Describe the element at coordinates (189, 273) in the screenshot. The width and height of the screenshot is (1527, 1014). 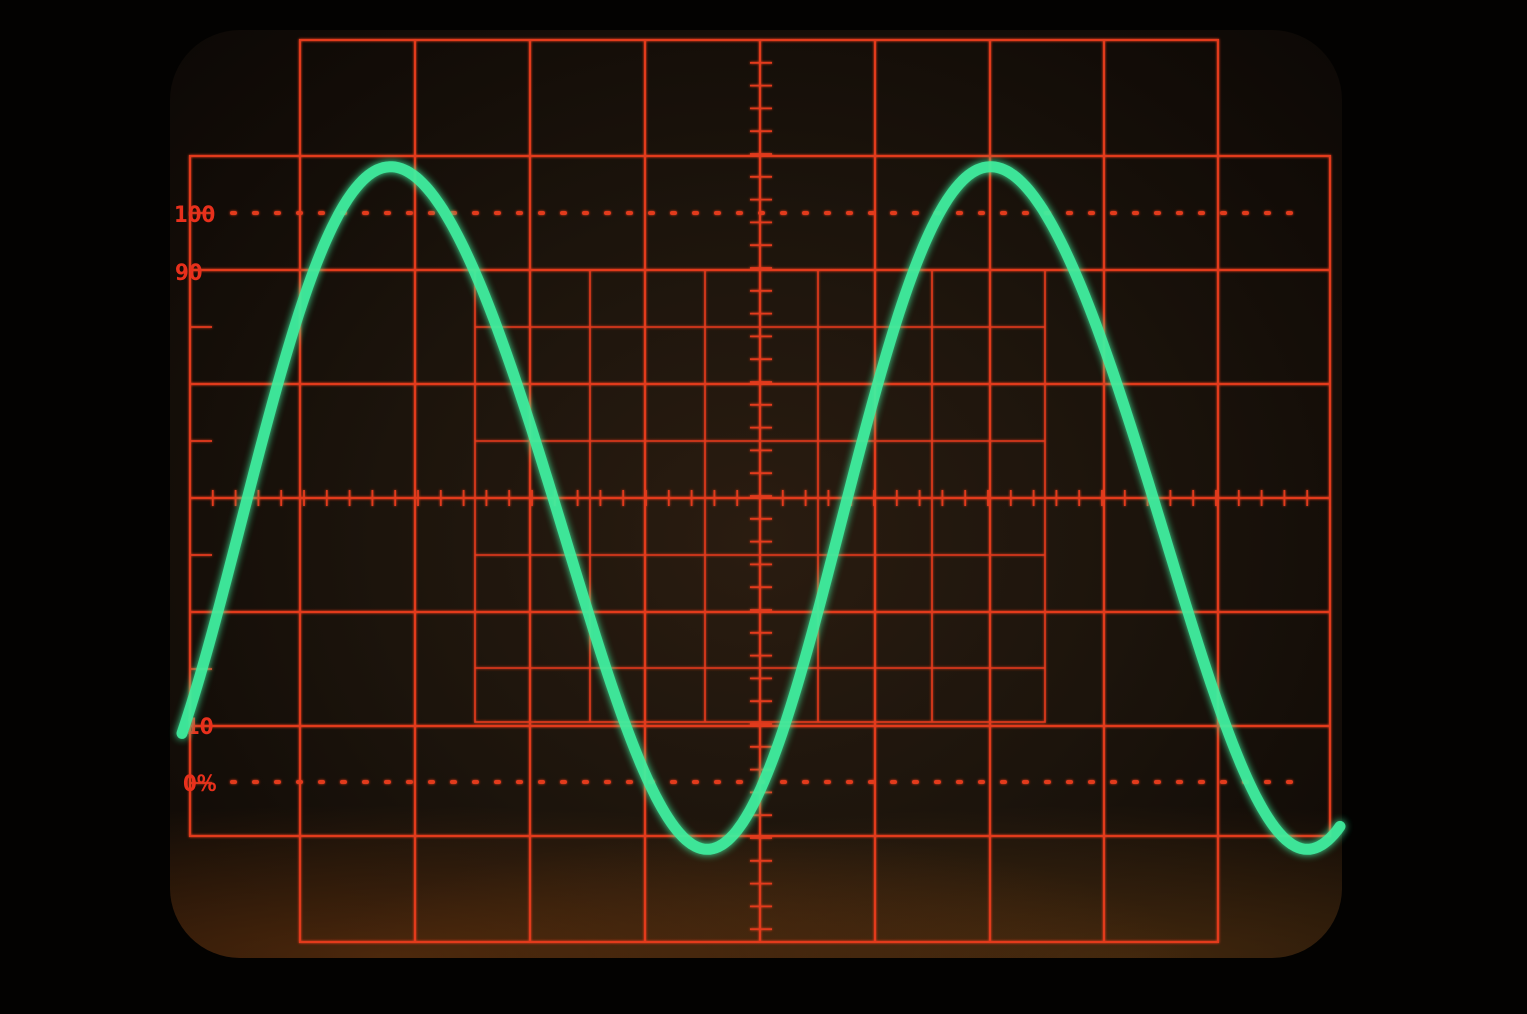
I see `label-90-percent: 90` at that location.